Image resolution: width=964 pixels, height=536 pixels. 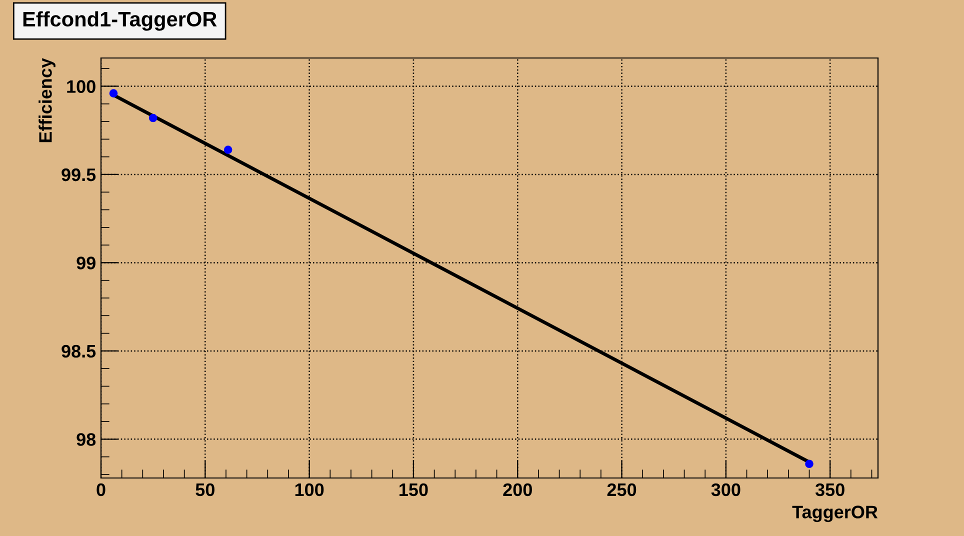 What do you see at coordinates (829, 489) in the screenshot?
I see `x-tick-label: 350` at bounding box center [829, 489].